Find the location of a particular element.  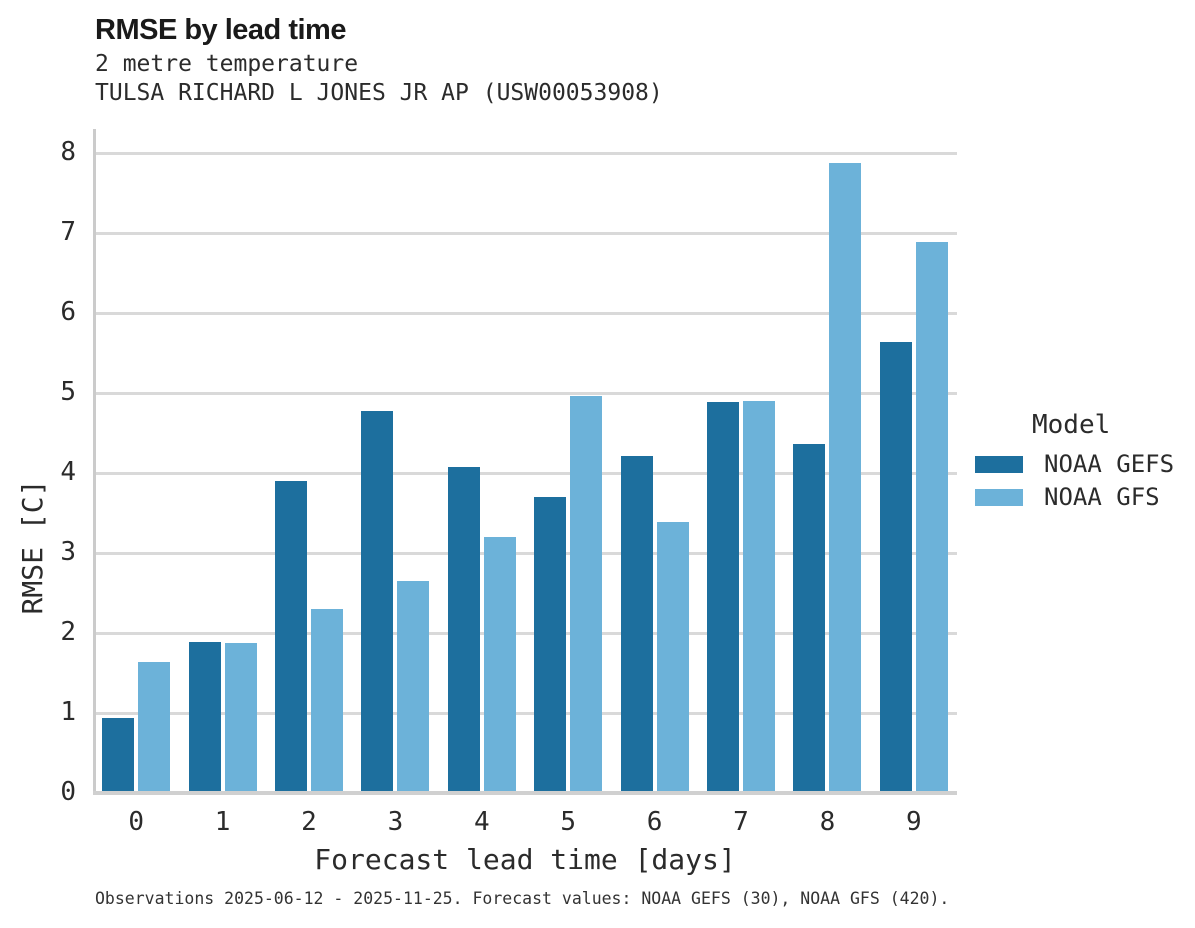

chart-title: RMSE by lead time is located at coordinates (220, 30).